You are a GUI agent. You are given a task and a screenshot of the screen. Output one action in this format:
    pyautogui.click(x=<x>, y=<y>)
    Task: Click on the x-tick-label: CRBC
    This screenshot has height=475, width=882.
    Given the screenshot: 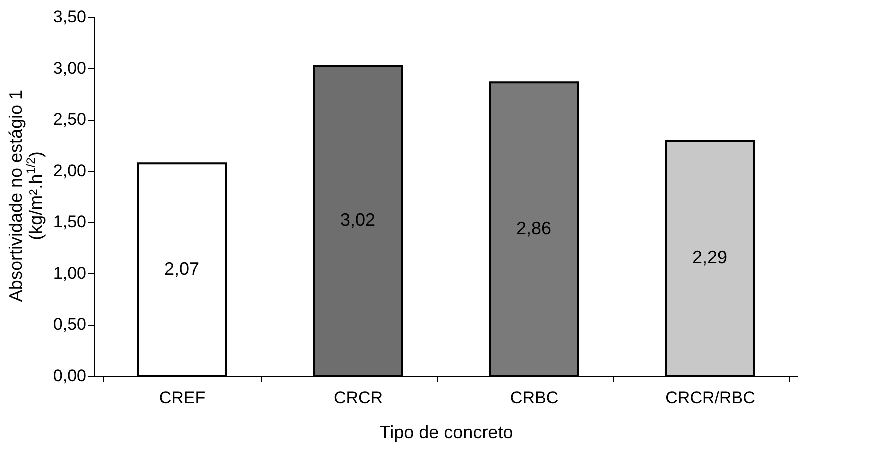 What is the action you would take?
    pyautogui.click(x=534, y=398)
    